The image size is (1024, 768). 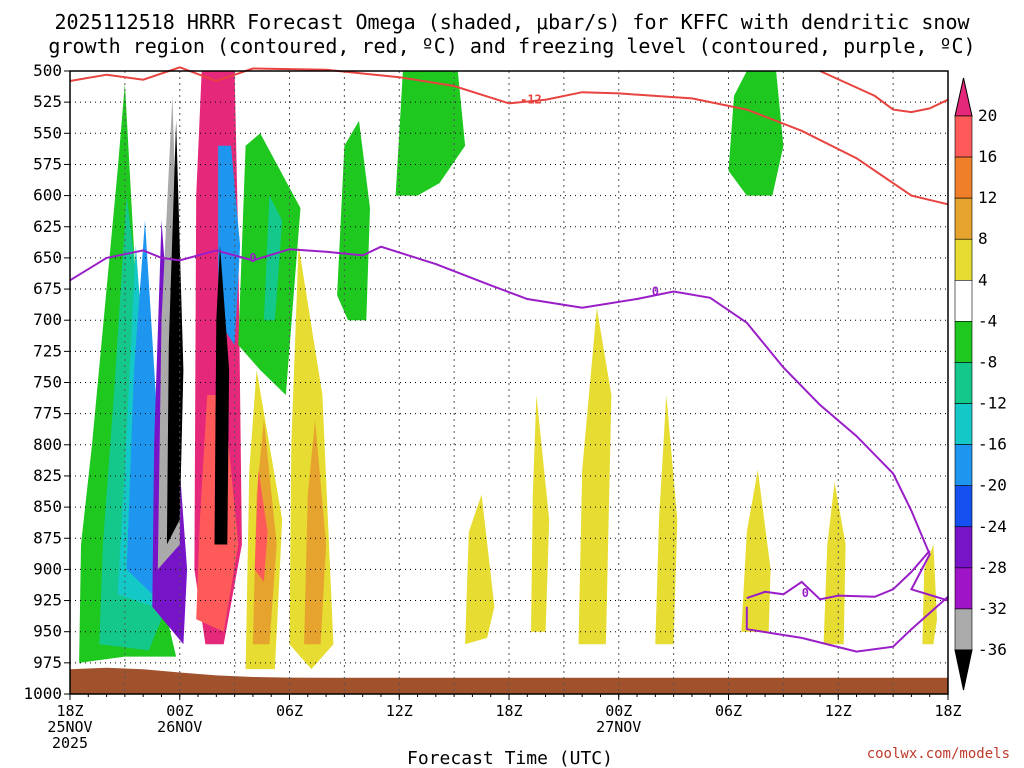 What do you see at coordinates (179, 711) in the screenshot?
I see `x-tick-label-6-0: 00Z` at bounding box center [179, 711].